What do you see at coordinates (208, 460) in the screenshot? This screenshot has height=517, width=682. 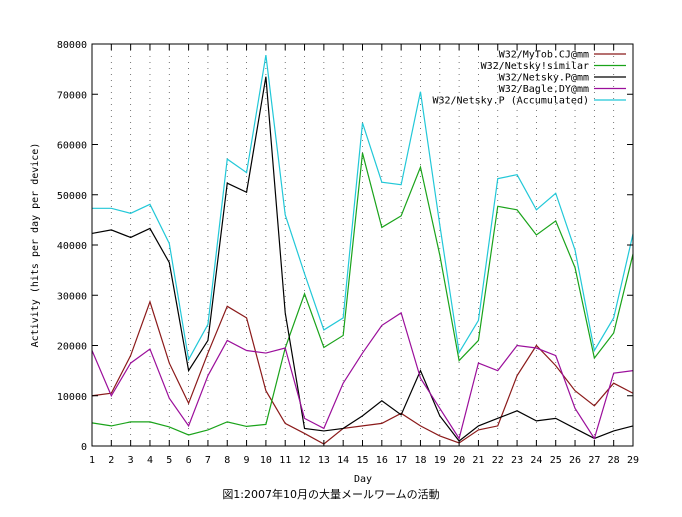 I see `x-tick-label: 7` at bounding box center [208, 460].